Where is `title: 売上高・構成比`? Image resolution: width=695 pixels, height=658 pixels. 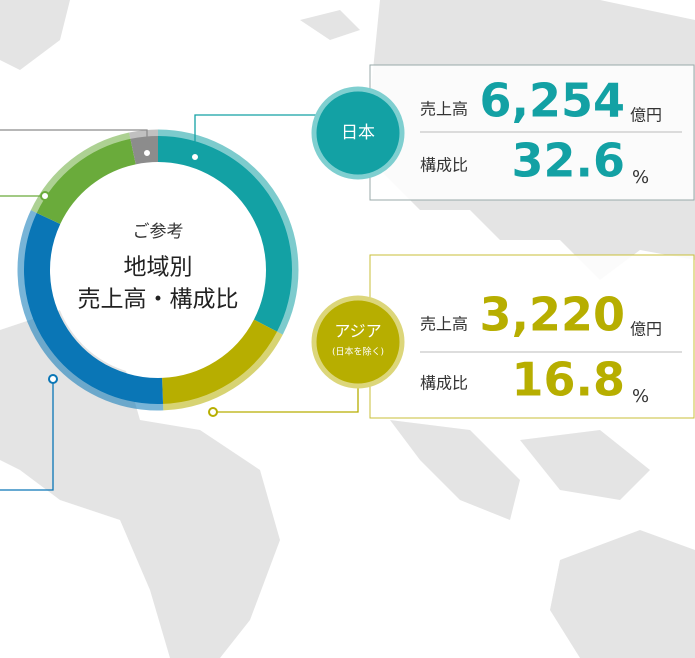
title: 売上高・構成比 is located at coordinates (158, 300).